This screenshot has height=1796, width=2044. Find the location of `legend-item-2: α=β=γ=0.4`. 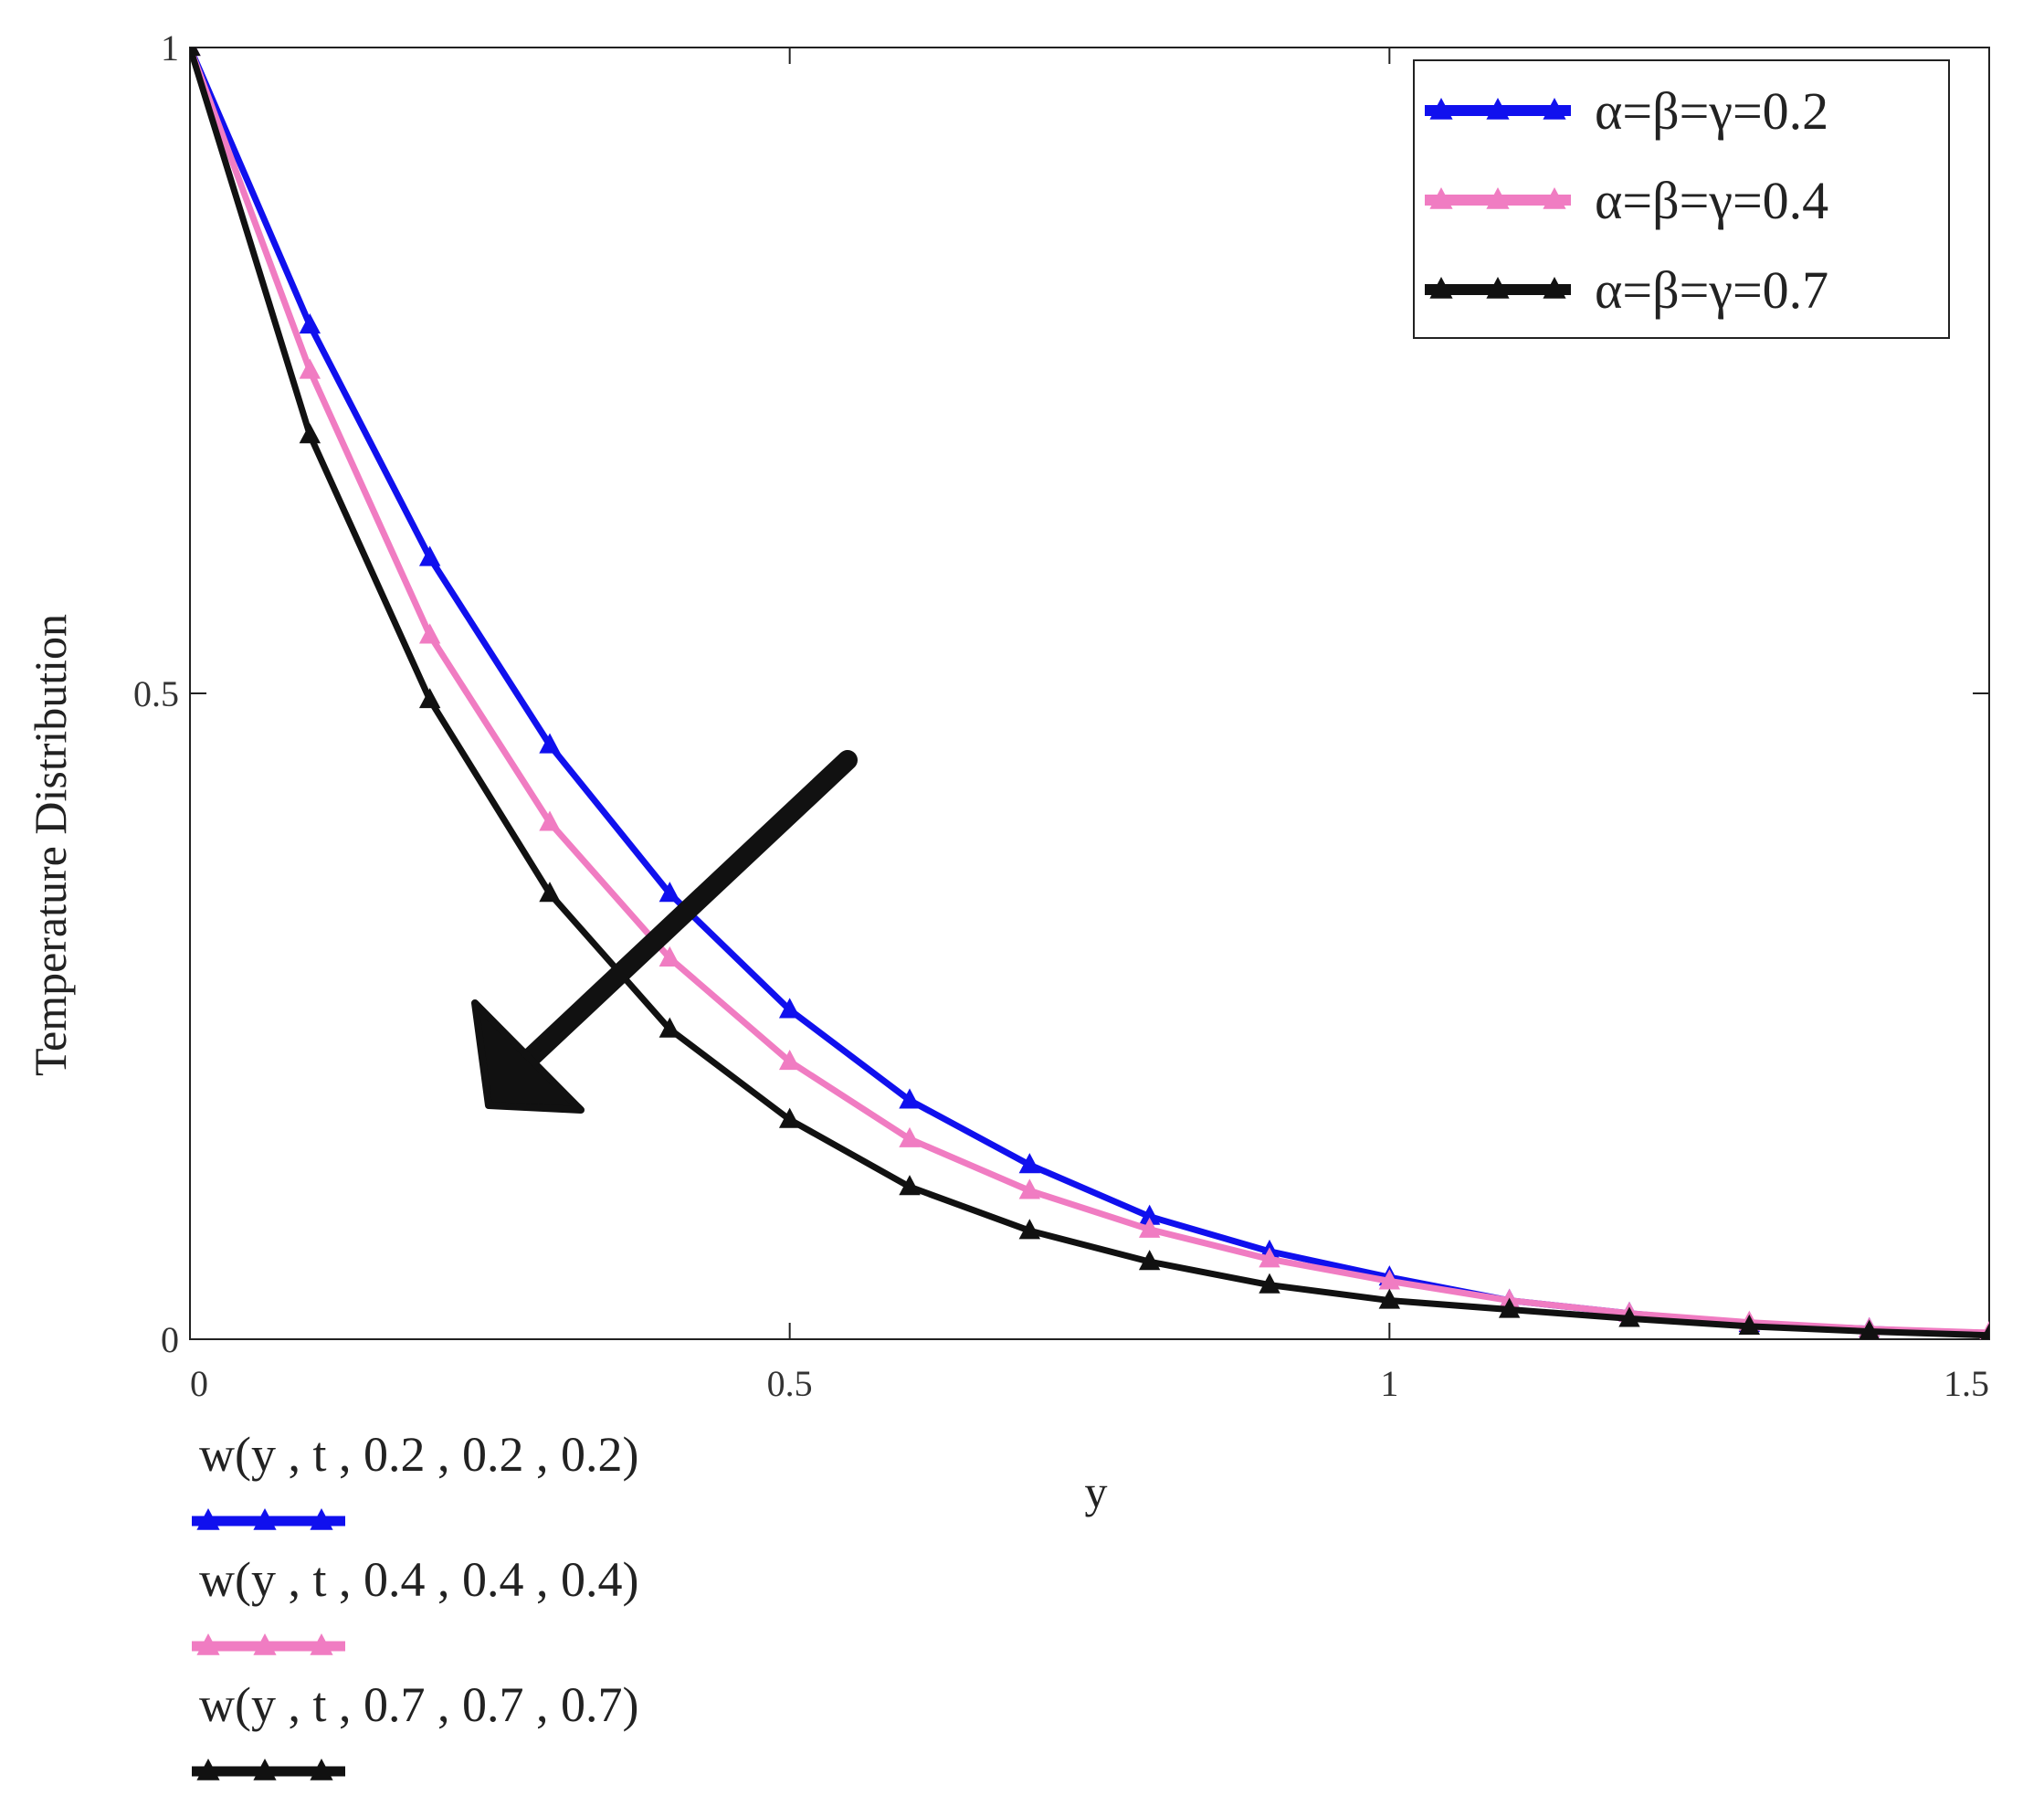

legend-item-2: α=β=γ=0.4 is located at coordinates (1626, 201).